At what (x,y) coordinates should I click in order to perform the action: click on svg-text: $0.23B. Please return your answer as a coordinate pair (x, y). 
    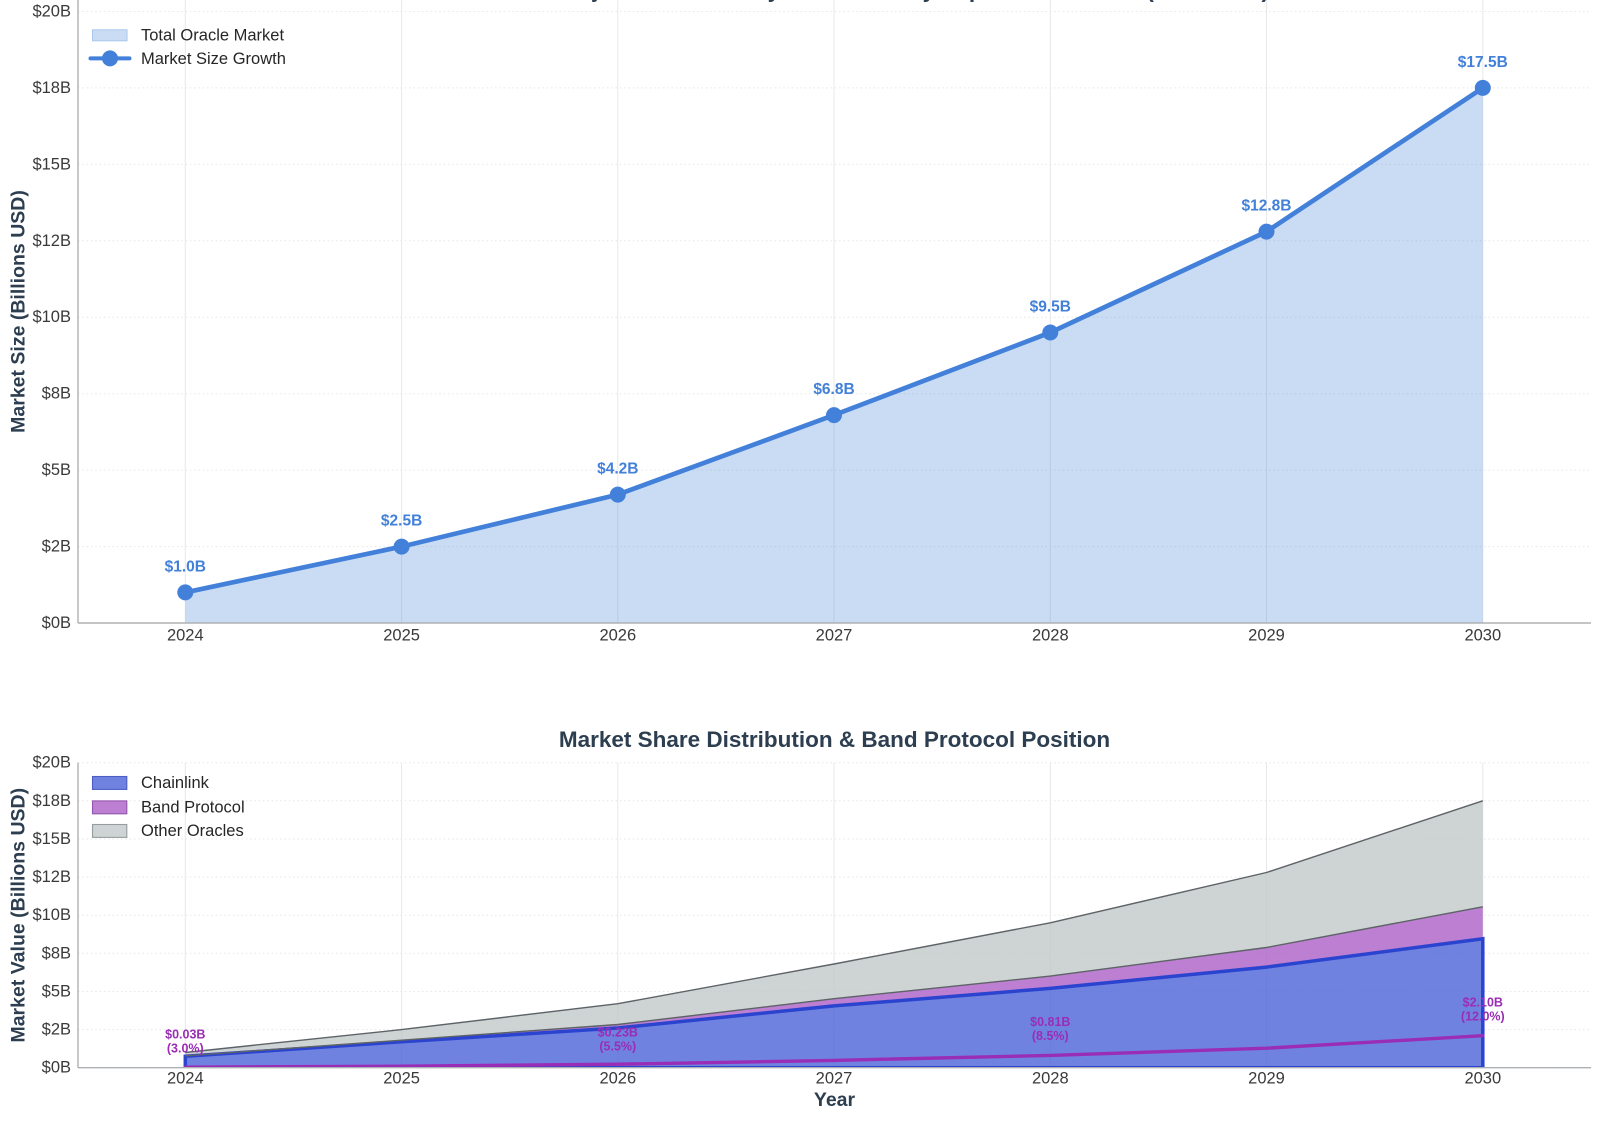
    Looking at the image, I should click on (618, 1032).